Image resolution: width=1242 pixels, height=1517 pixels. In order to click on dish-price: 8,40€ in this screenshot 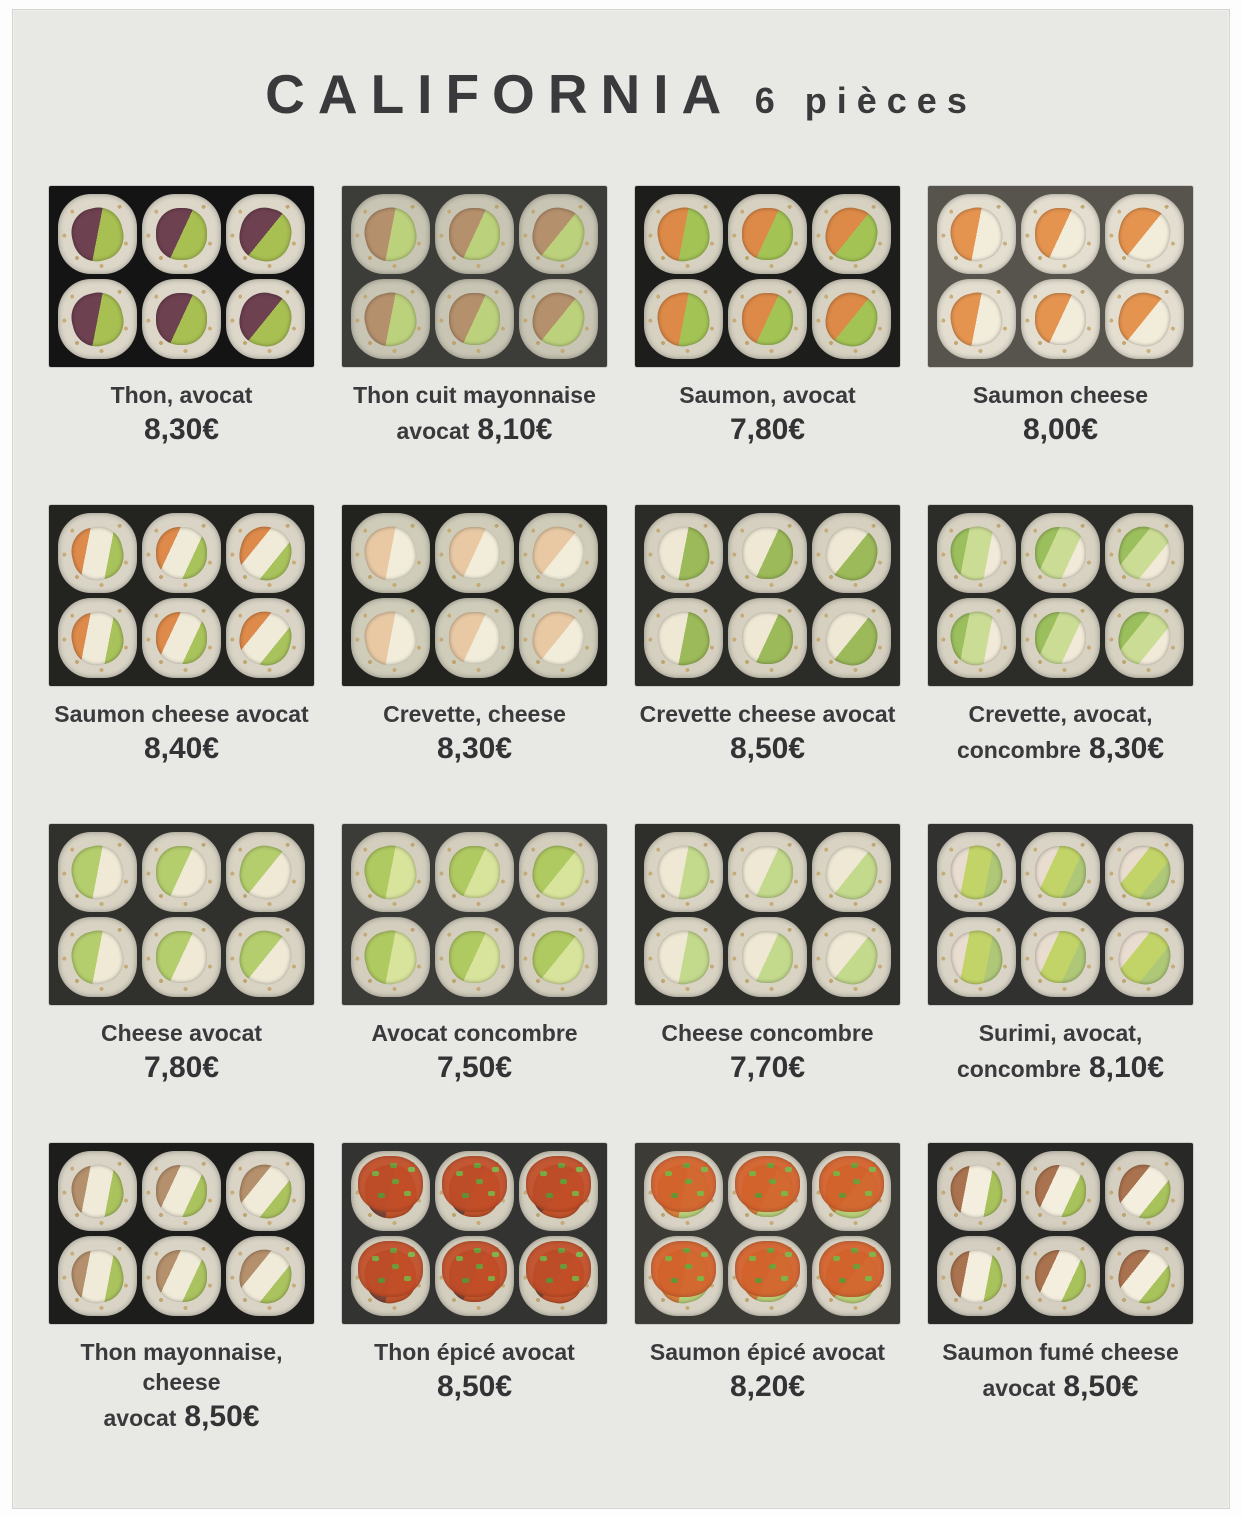, I will do `click(181, 748)`.